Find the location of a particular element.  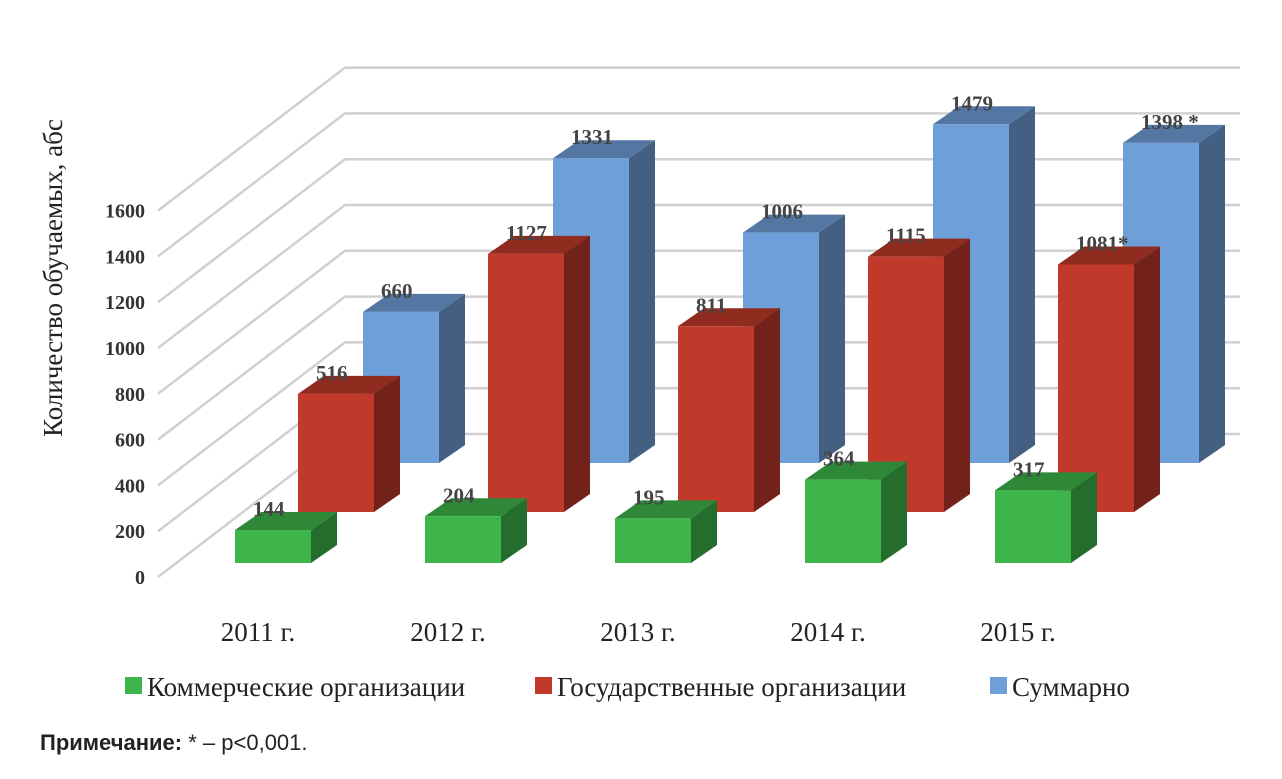

data-label: 195 is located at coordinates (649, 497).